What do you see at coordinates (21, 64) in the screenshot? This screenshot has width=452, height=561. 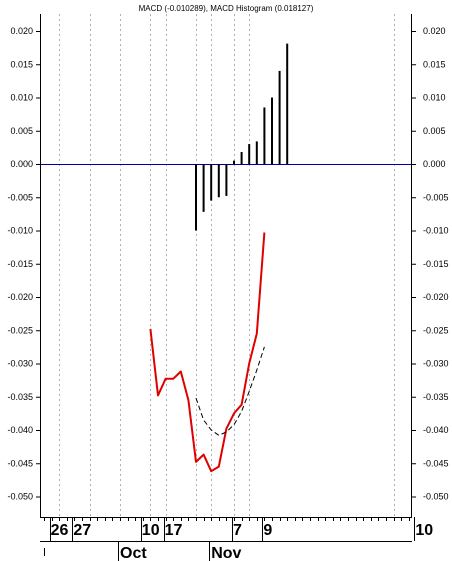 I see `y-tick-label-left: 0.015` at bounding box center [21, 64].